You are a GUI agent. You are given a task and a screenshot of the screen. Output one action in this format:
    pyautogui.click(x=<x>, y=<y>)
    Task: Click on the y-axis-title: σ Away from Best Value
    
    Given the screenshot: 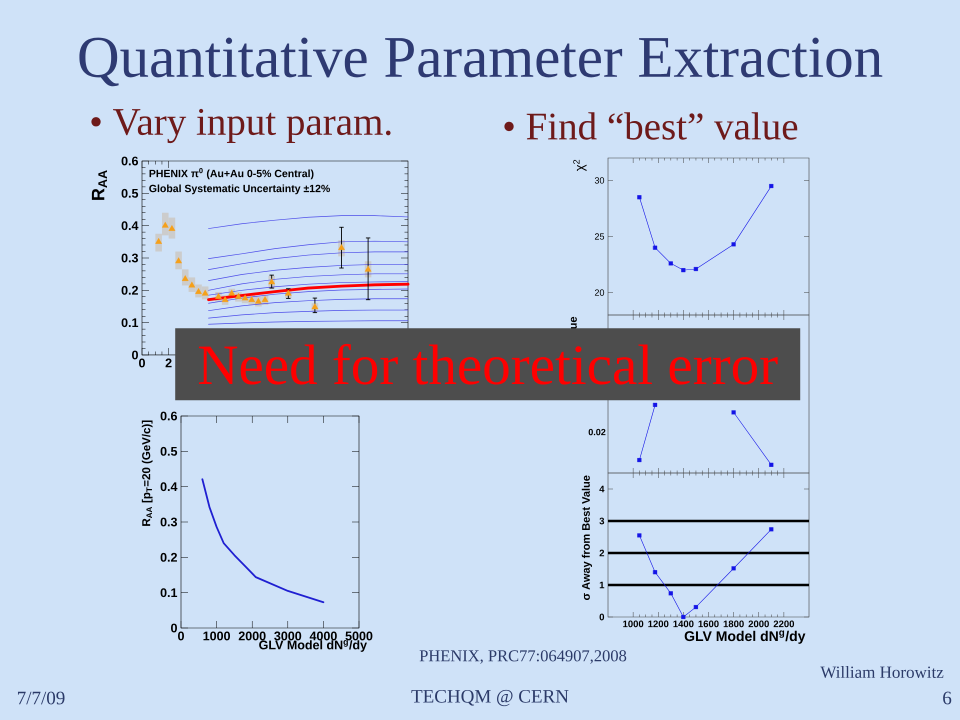 What is the action you would take?
    pyautogui.click(x=587, y=538)
    